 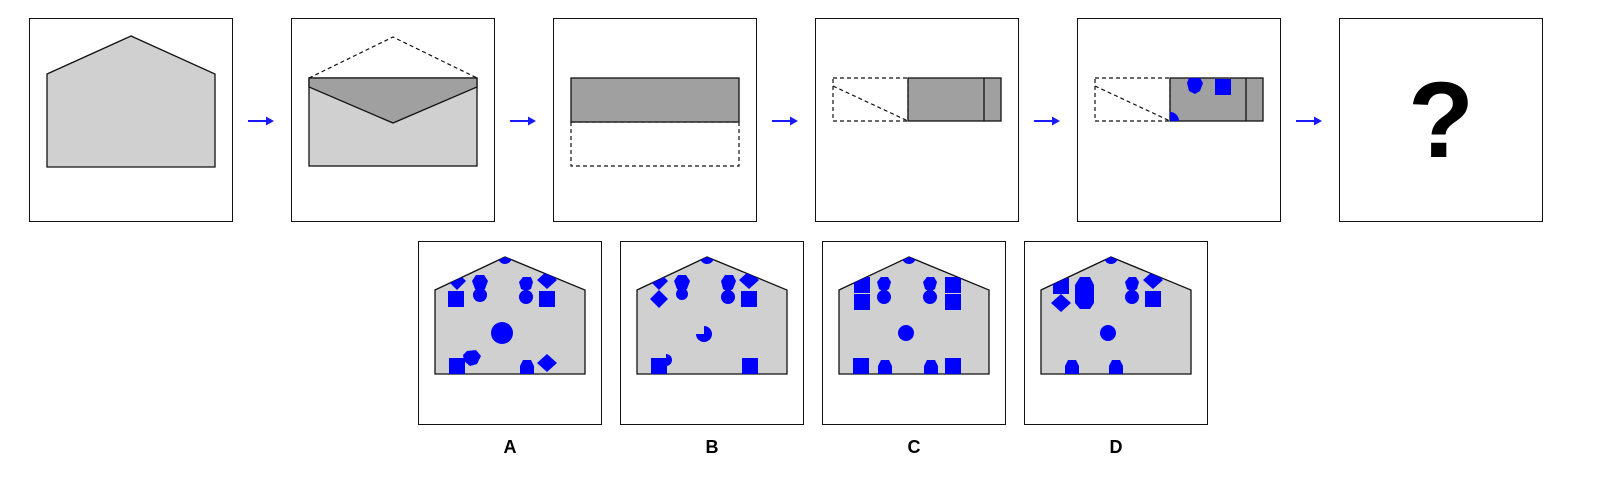 I want to click on option-b-panel, so click(x=712, y=333).